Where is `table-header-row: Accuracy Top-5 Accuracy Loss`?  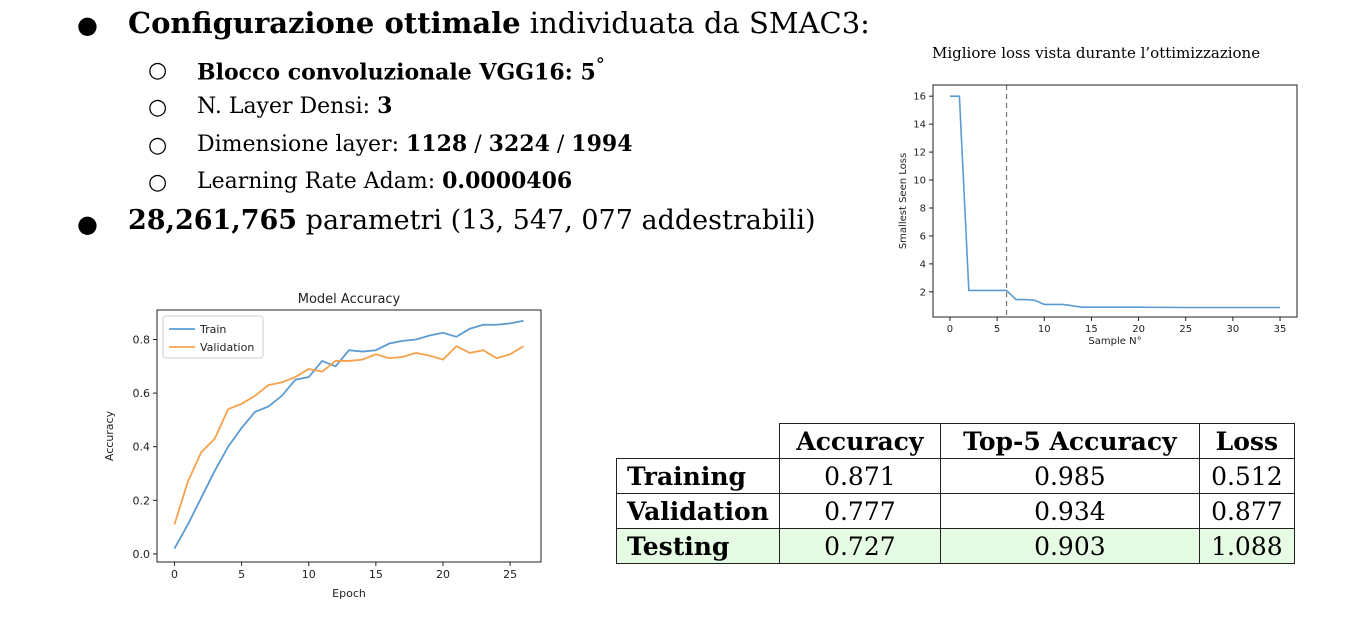
table-header-row: Accuracy Top-5 Accuracy Loss is located at coordinates (955, 441).